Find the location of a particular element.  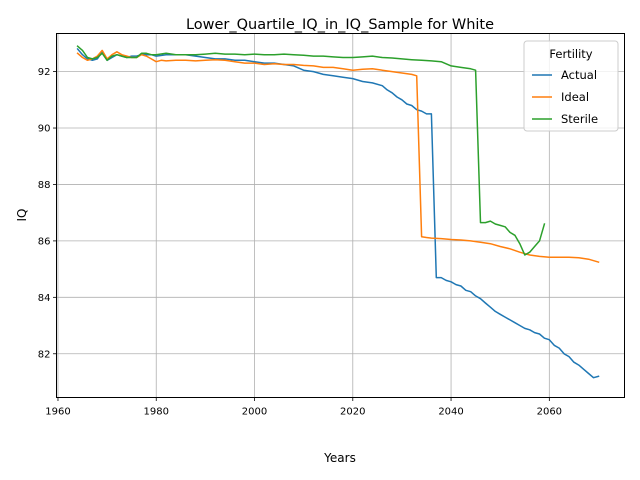

x-tick-label: 2000 is located at coordinates (254, 412).